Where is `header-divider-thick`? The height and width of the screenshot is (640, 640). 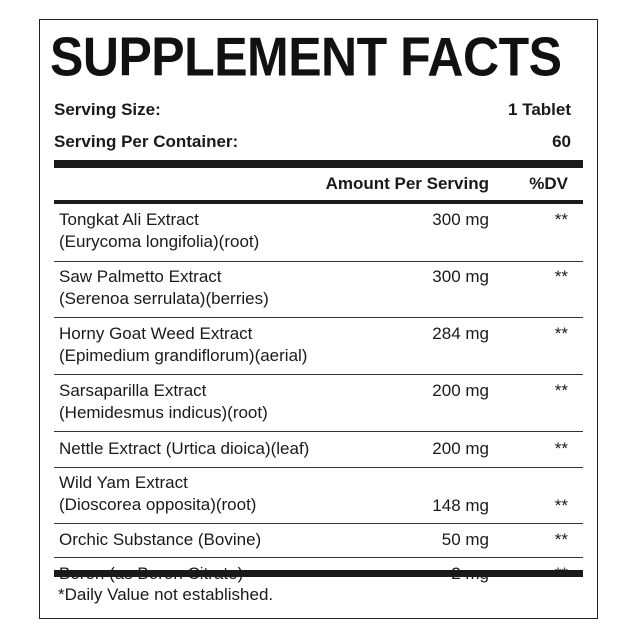 header-divider-thick is located at coordinates (318, 164).